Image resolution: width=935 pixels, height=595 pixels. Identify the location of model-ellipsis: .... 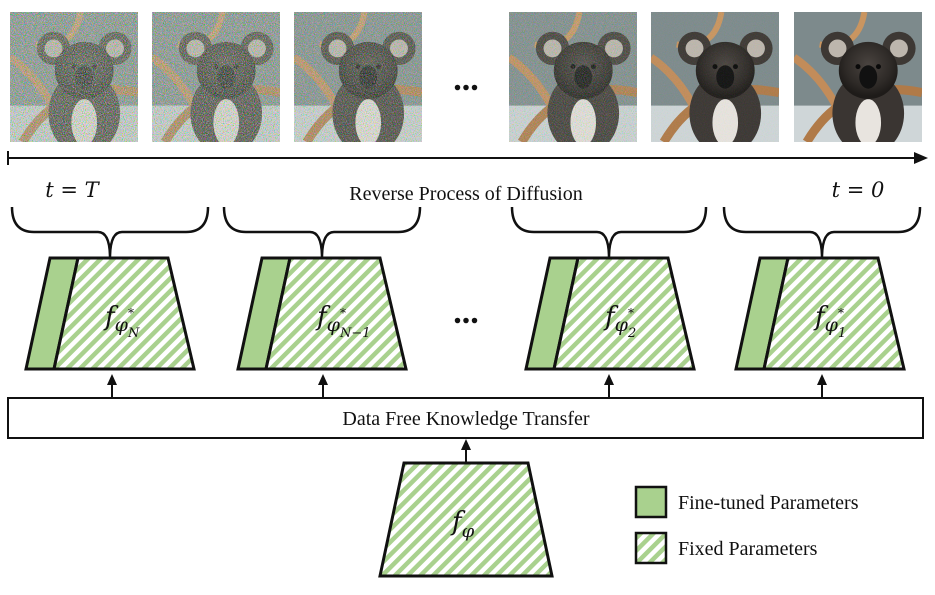
(466, 312).